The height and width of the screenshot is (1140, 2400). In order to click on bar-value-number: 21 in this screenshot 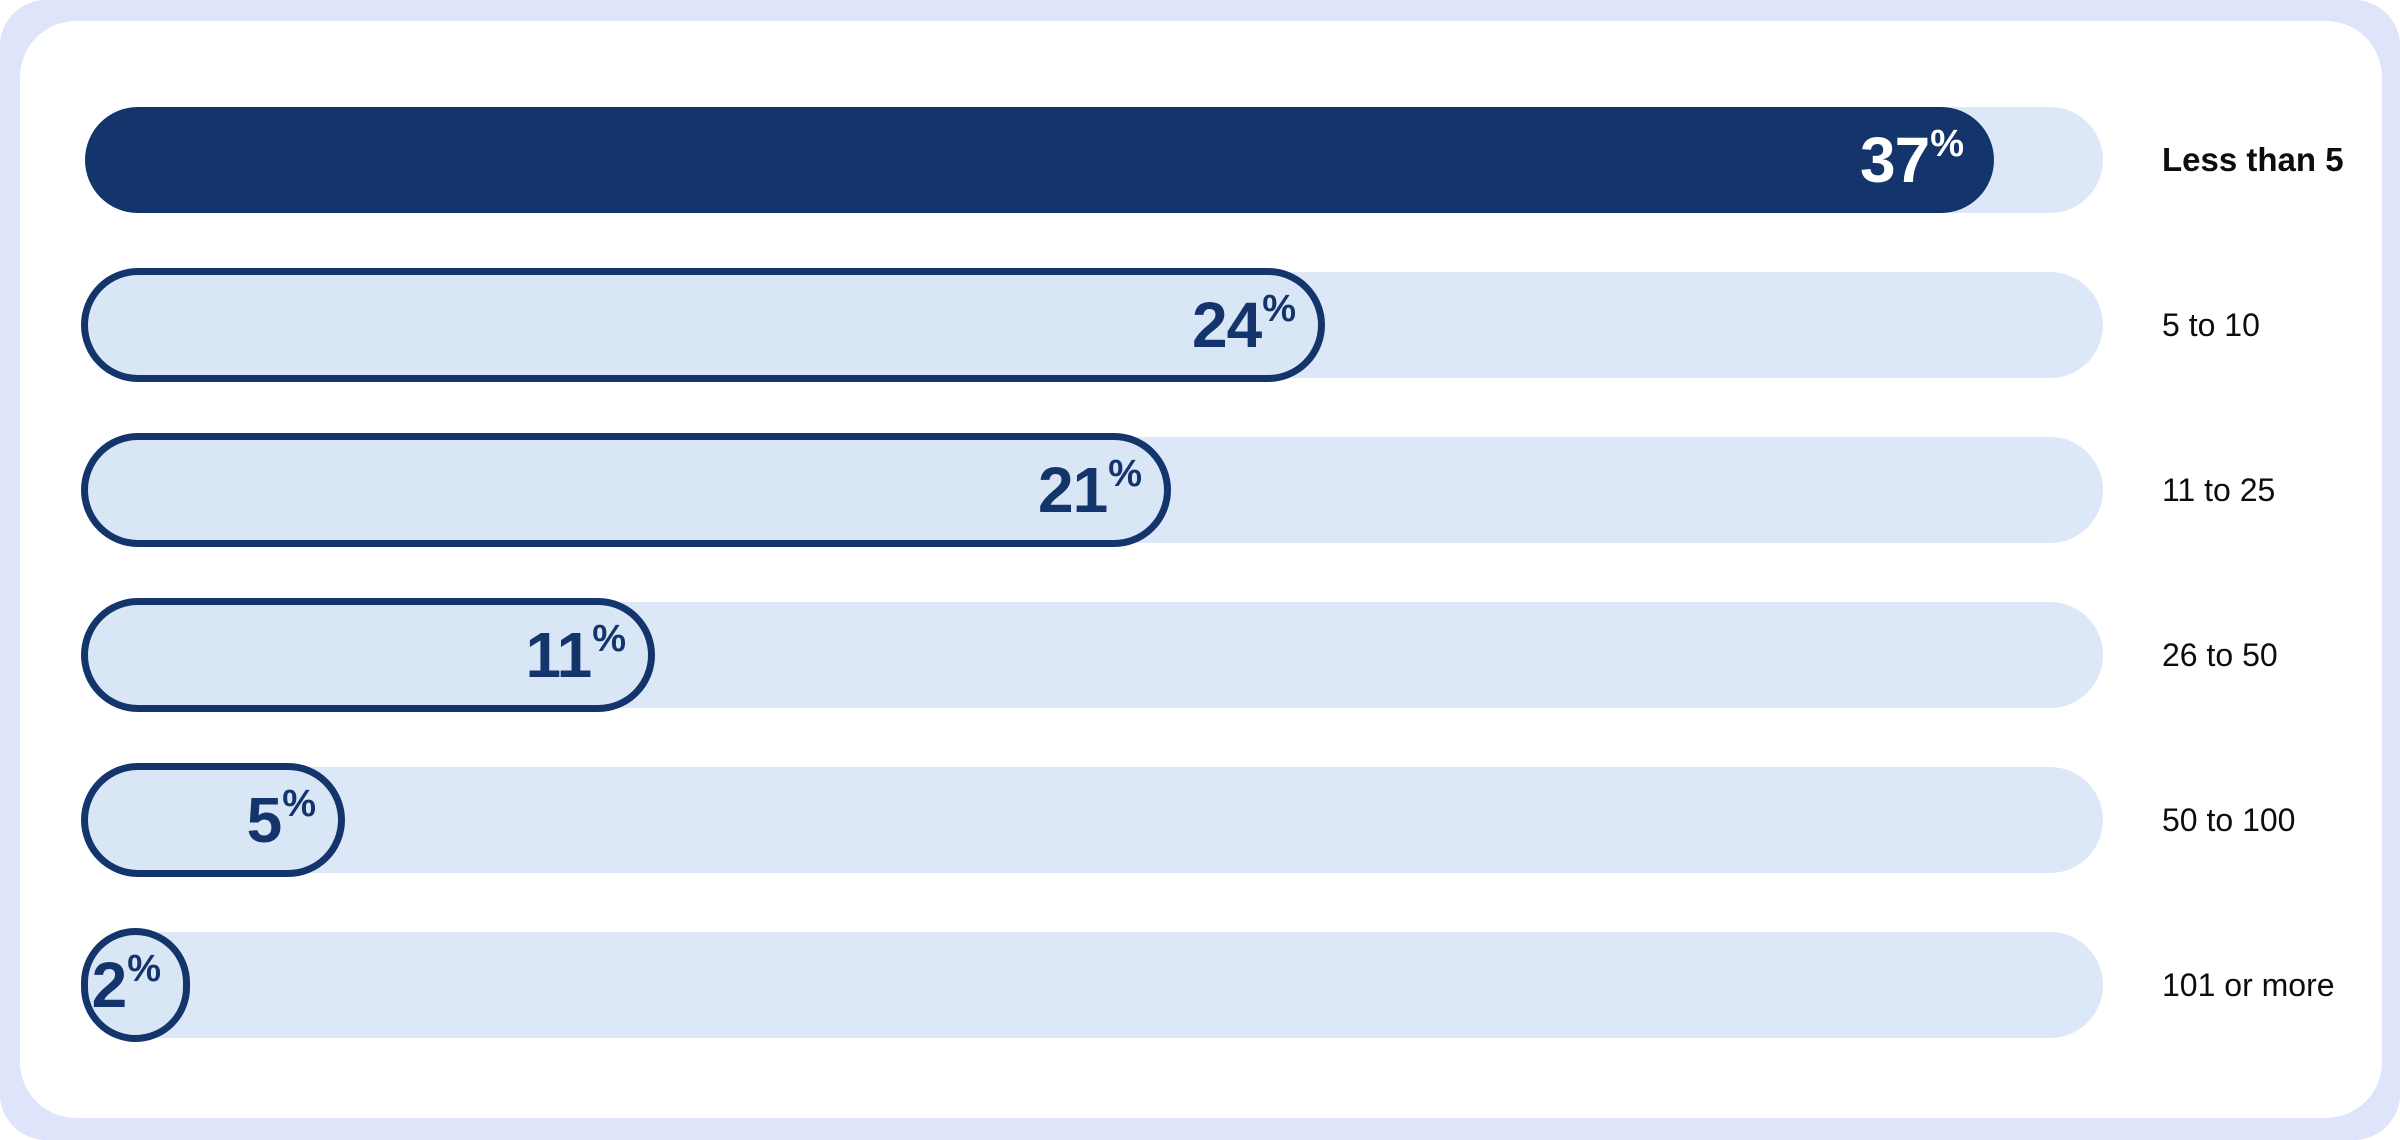, I will do `click(1073, 490)`.